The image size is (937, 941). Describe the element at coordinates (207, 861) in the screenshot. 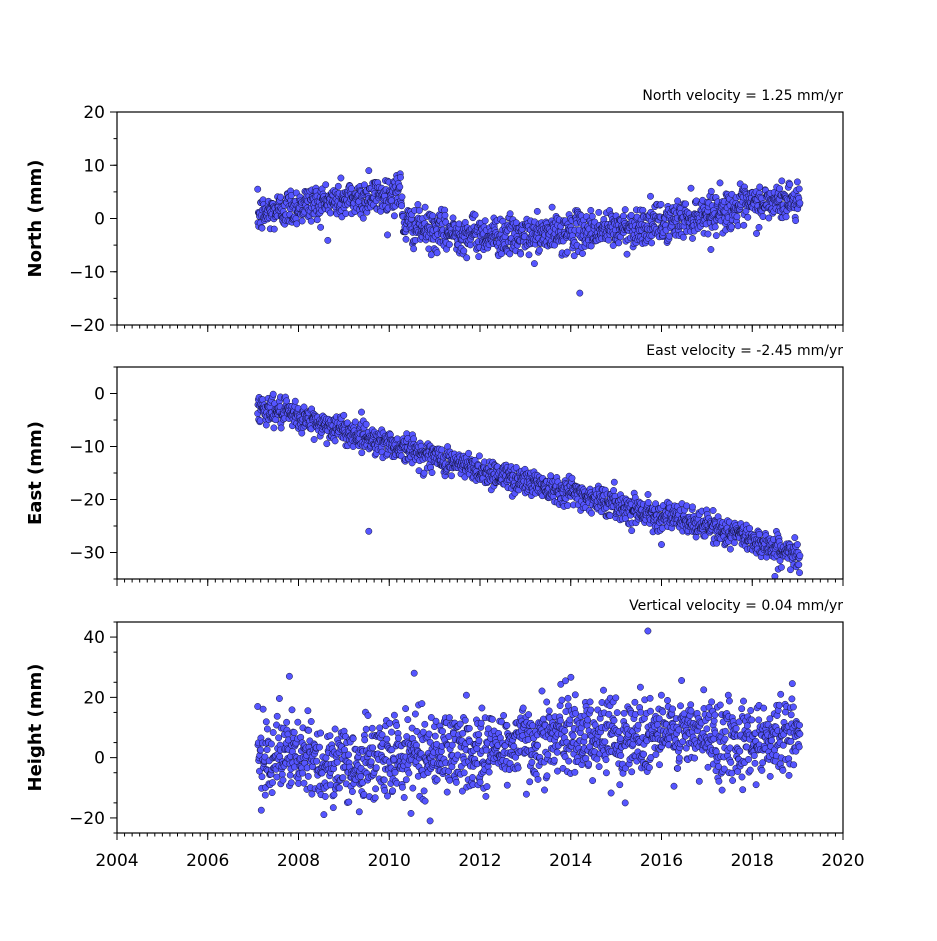

I see `x-tick-label: 2006` at that location.